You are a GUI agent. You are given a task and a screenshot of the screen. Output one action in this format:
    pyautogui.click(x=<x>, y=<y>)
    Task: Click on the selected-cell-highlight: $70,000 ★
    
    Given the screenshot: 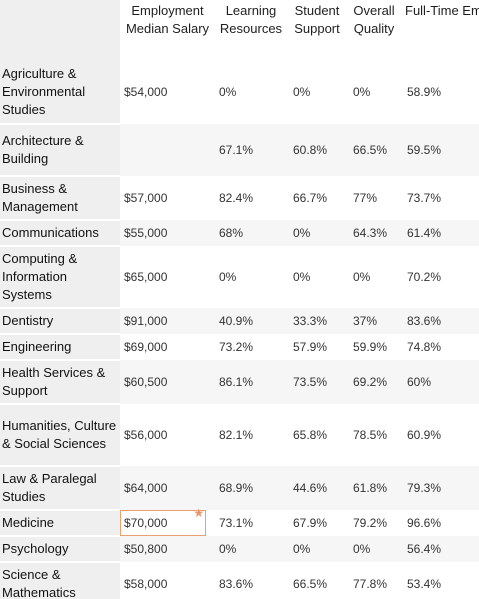 What is the action you would take?
    pyautogui.click(x=163, y=521)
    